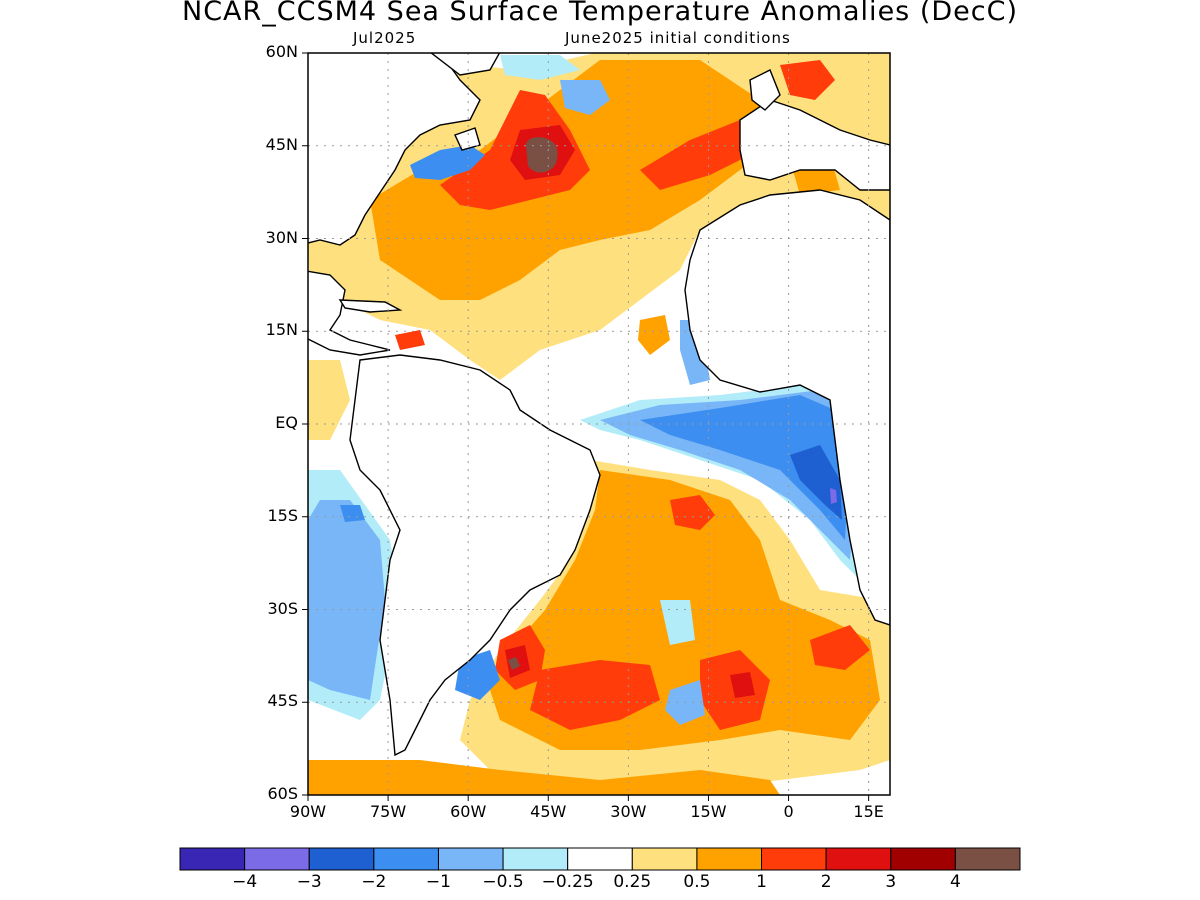 The height and width of the screenshot is (900, 1200). What do you see at coordinates (567, 882) in the screenshot?
I see `colorbar-tick-label: −0.25` at bounding box center [567, 882].